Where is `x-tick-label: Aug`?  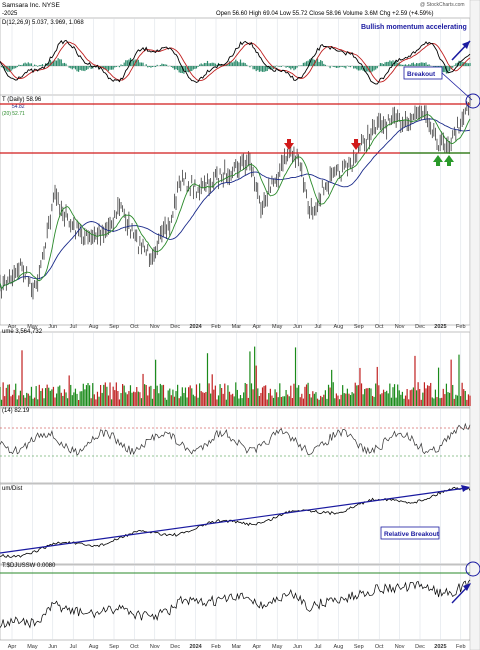
x-tick-label: Aug is located at coordinates (94, 647).